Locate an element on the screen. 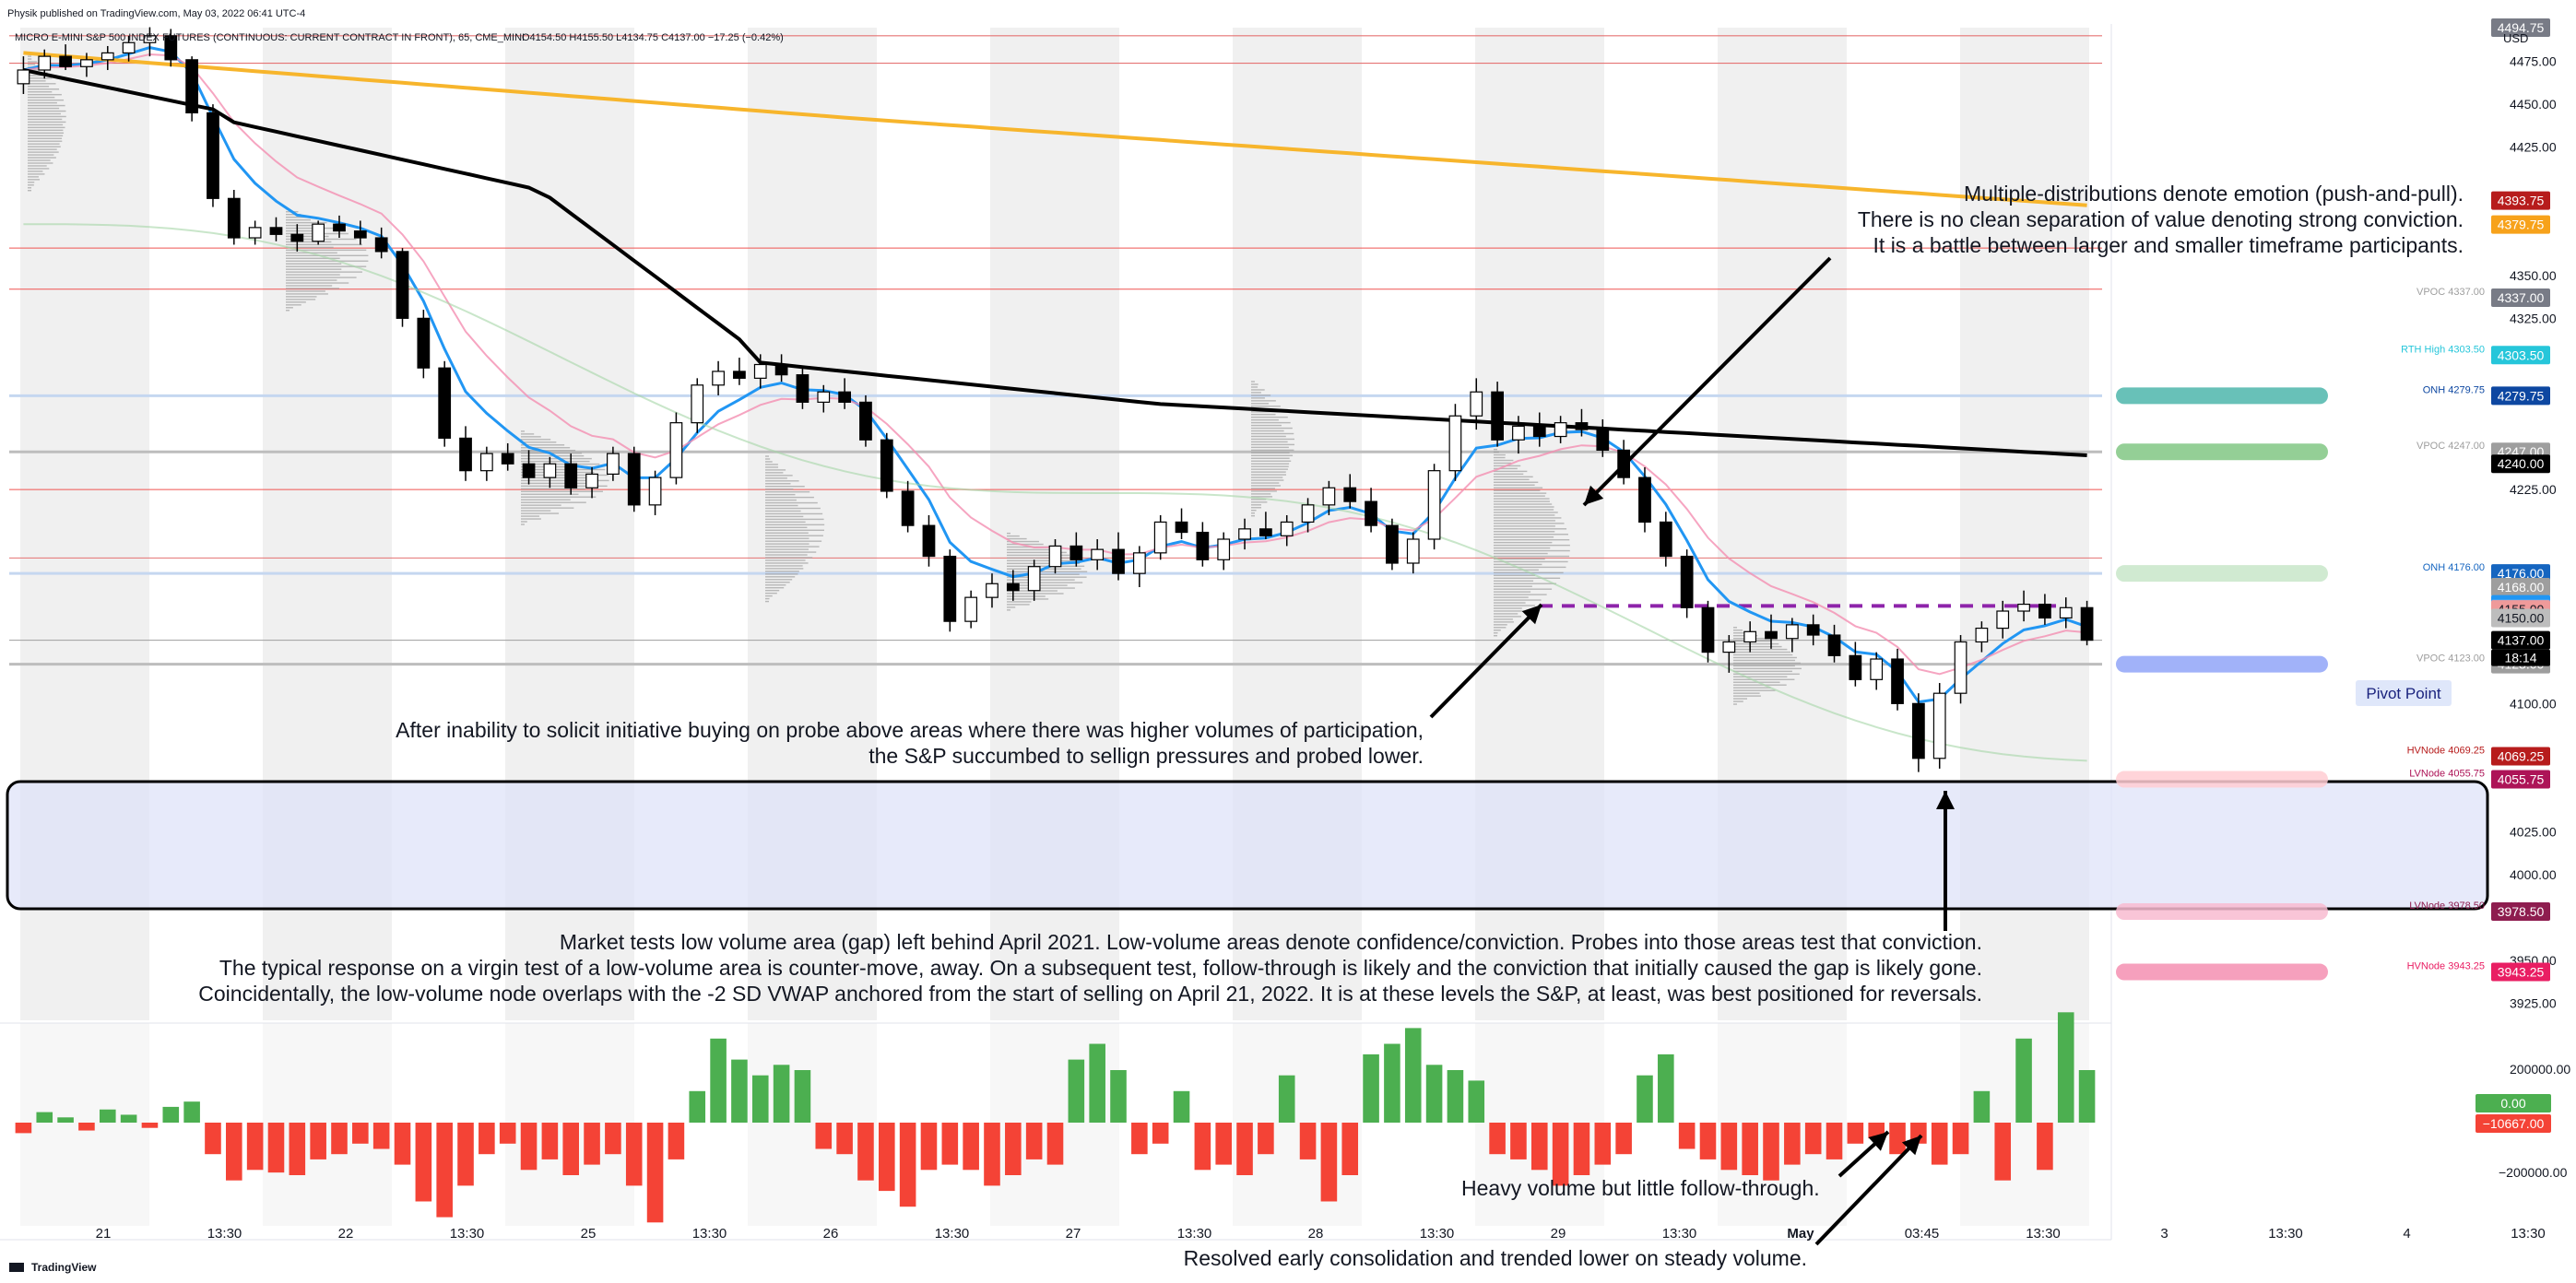 The image size is (2576, 1283). annotation-text: Heavy volume but little follow-through. is located at coordinates (1640, 1188).